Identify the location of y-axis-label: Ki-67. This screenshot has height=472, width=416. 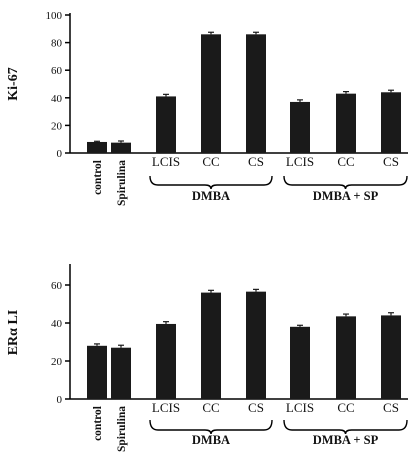
(13, 83).